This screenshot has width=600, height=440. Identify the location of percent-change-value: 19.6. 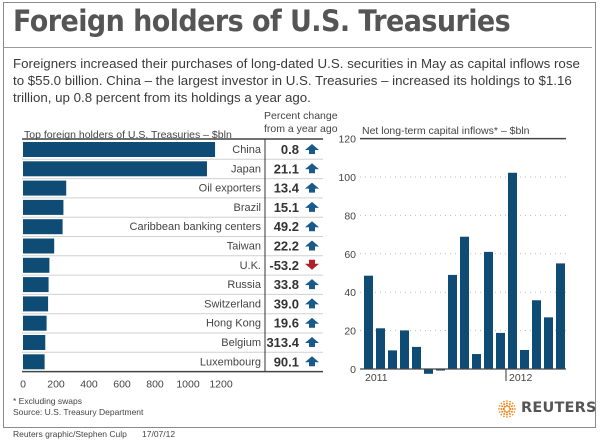
(286, 323).